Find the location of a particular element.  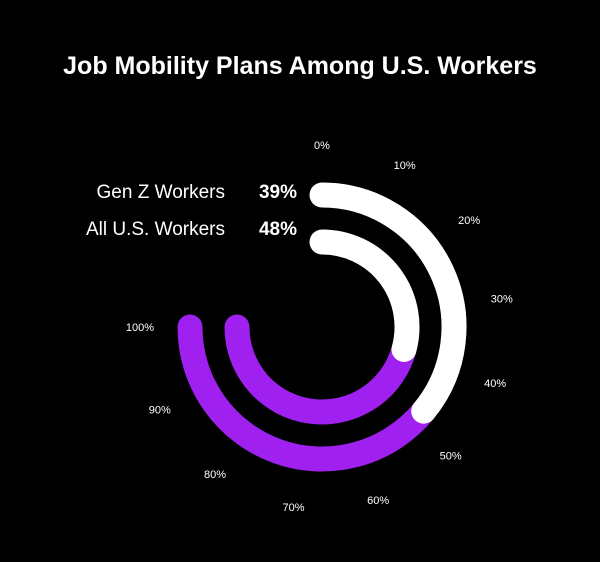

tick-label: 90% is located at coordinates (160, 411).